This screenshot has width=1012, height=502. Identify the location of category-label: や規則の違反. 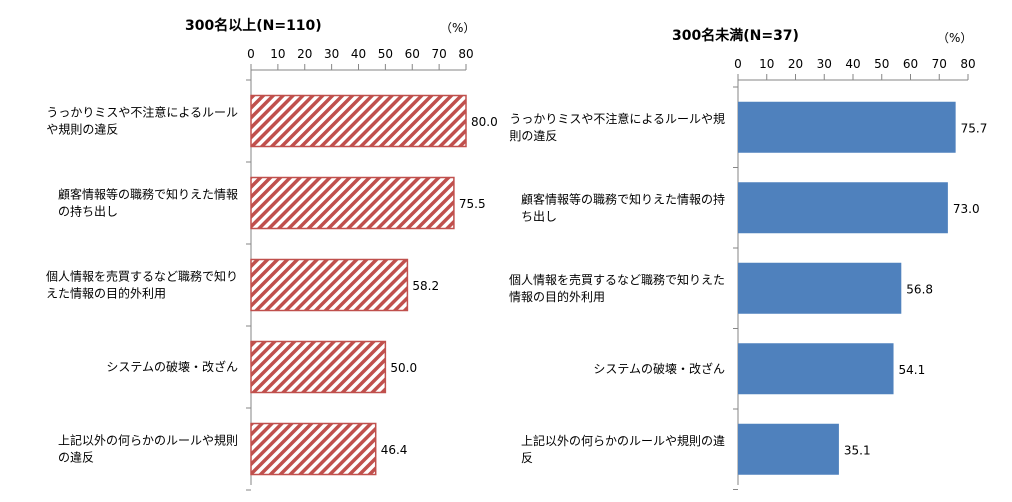
(82, 129).